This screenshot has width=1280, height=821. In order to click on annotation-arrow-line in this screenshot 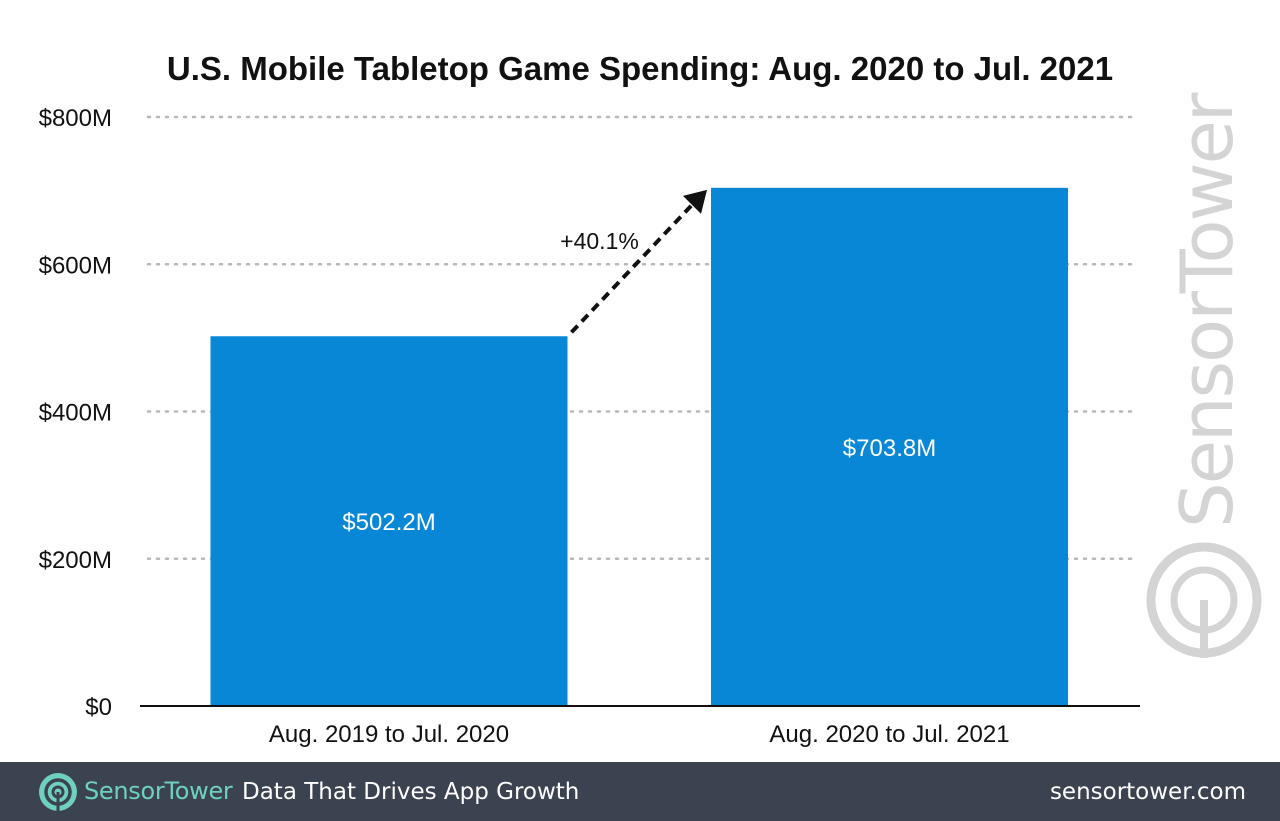, I will do `click(632, 268)`.